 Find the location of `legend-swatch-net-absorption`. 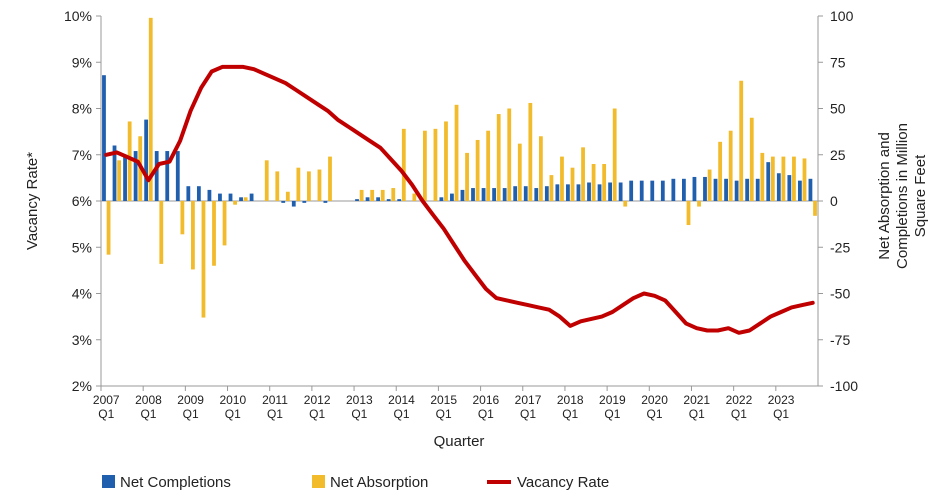

legend-swatch-net-absorption is located at coordinates (318, 481).